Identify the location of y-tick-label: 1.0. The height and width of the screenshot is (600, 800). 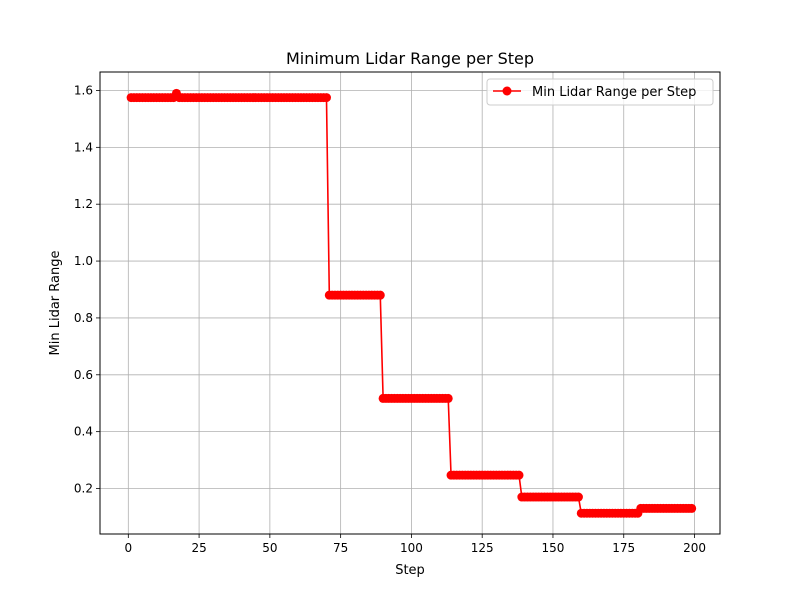
(83, 261).